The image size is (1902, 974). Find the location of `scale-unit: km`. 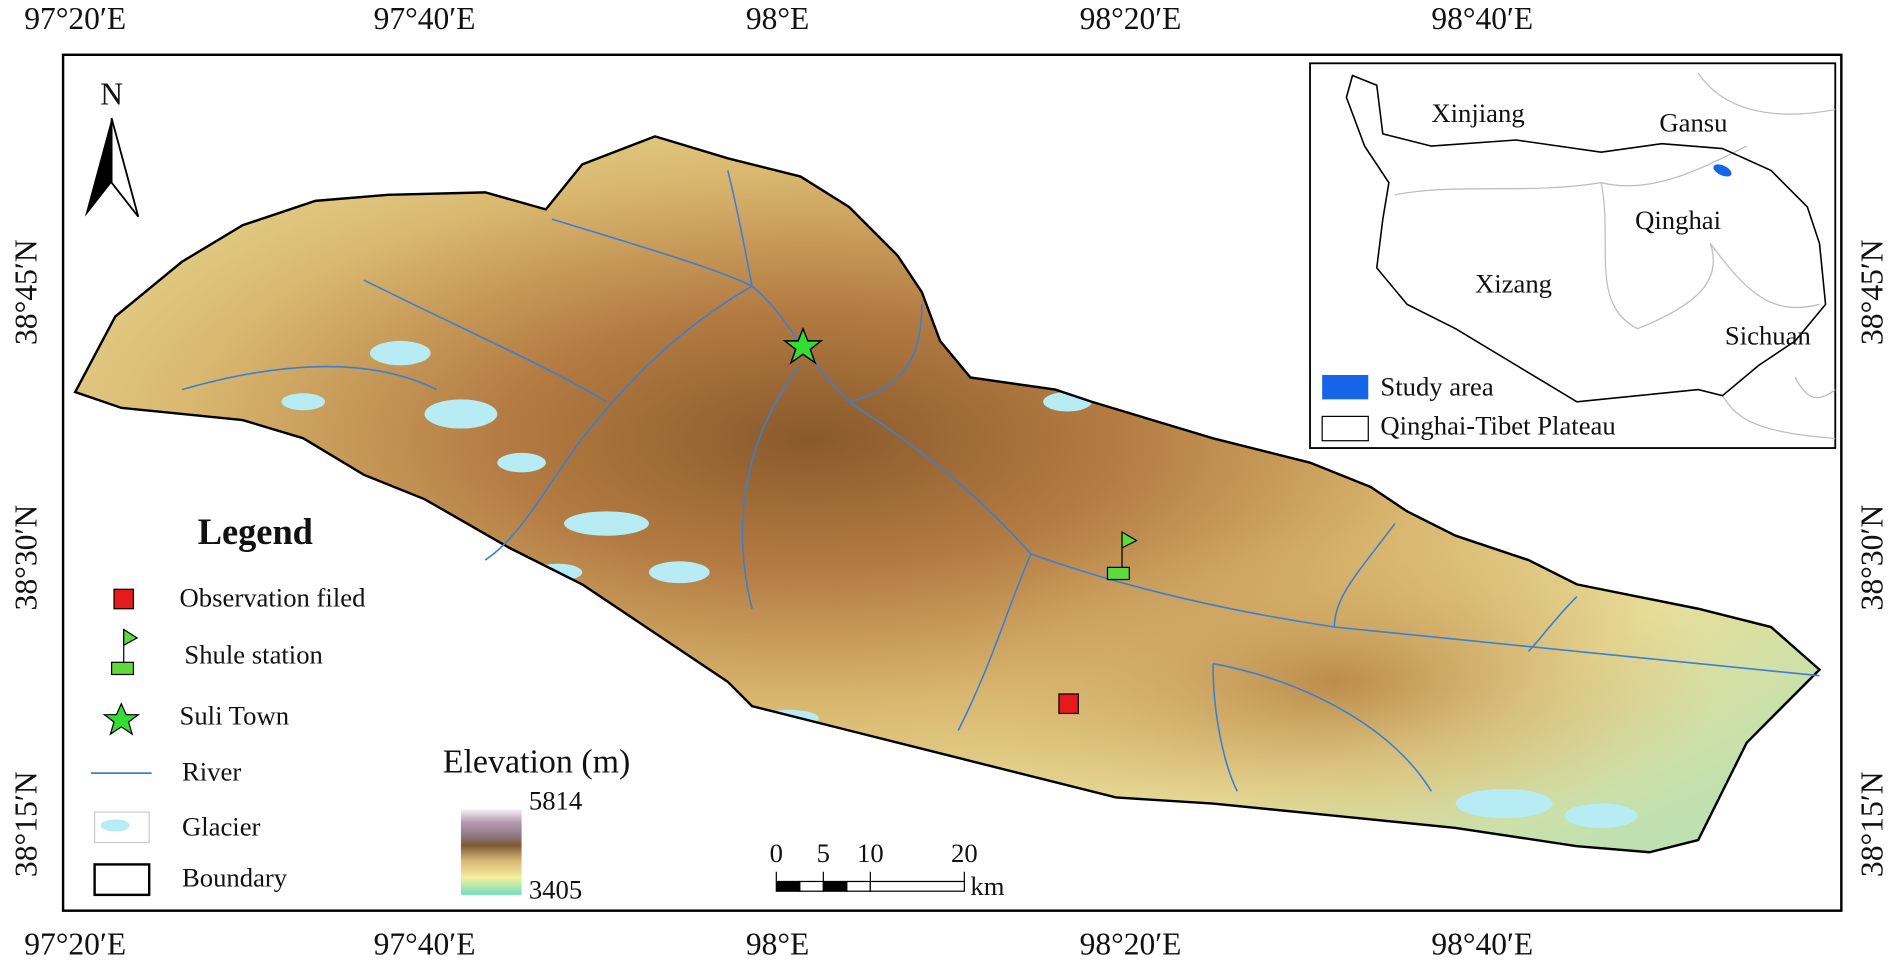

scale-unit: km is located at coordinates (987, 886).